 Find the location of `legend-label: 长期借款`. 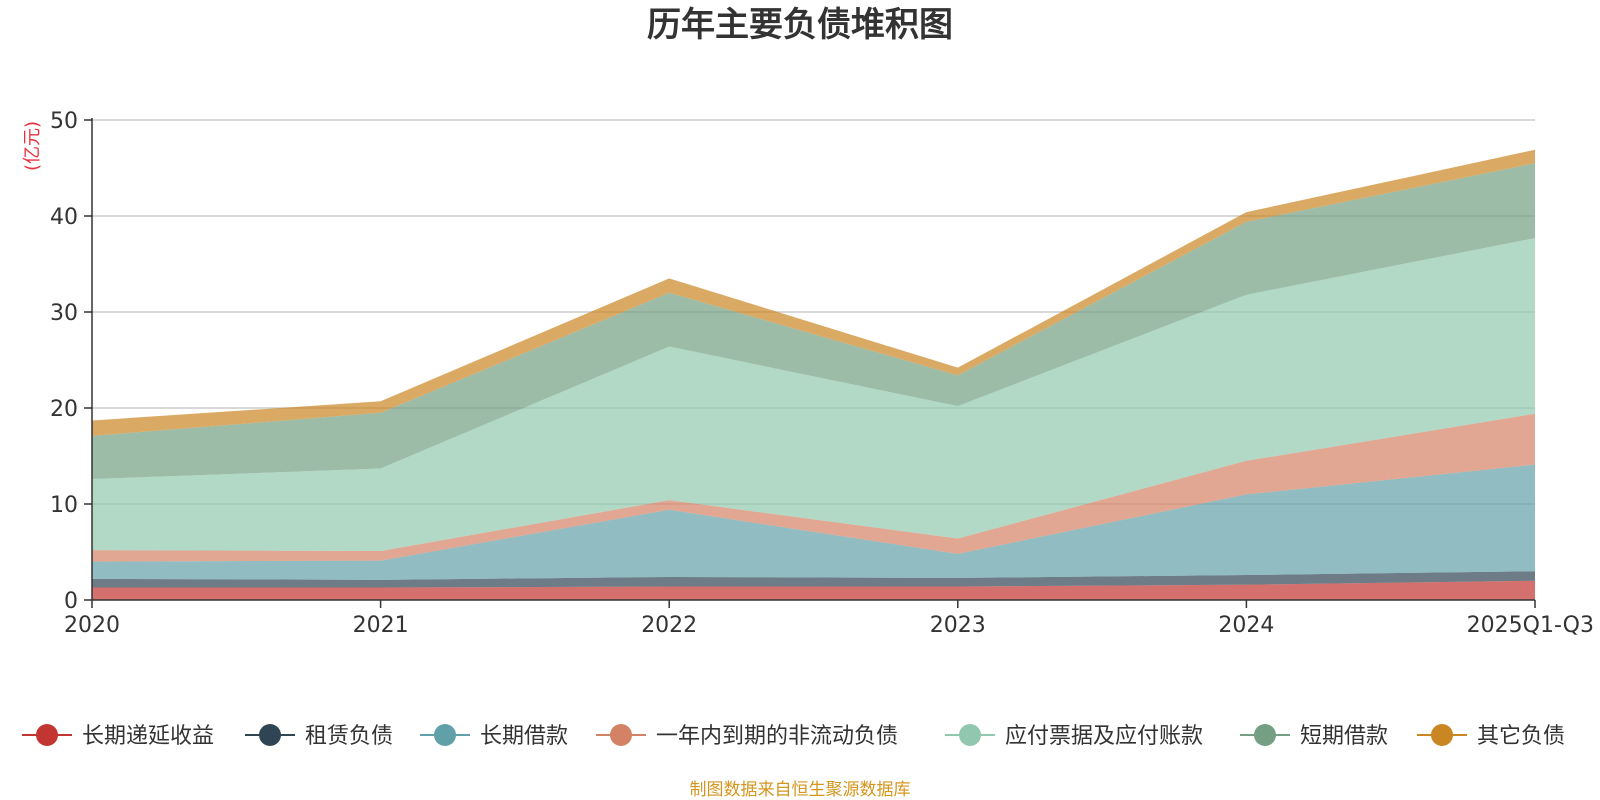

legend-label: 长期借款 is located at coordinates (524, 736).